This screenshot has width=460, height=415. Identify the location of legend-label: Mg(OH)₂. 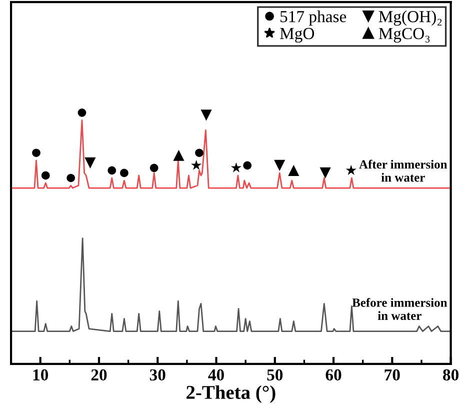
(410, 18).